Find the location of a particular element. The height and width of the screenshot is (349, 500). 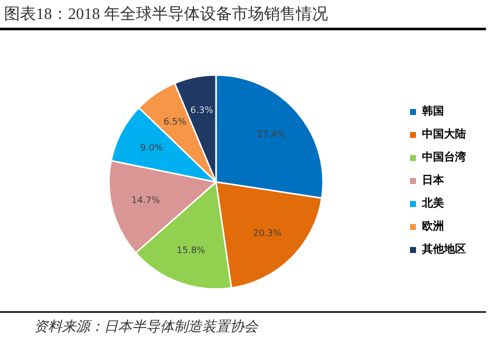

legend-label: 欧洲 is located at coordinates (433, 226).